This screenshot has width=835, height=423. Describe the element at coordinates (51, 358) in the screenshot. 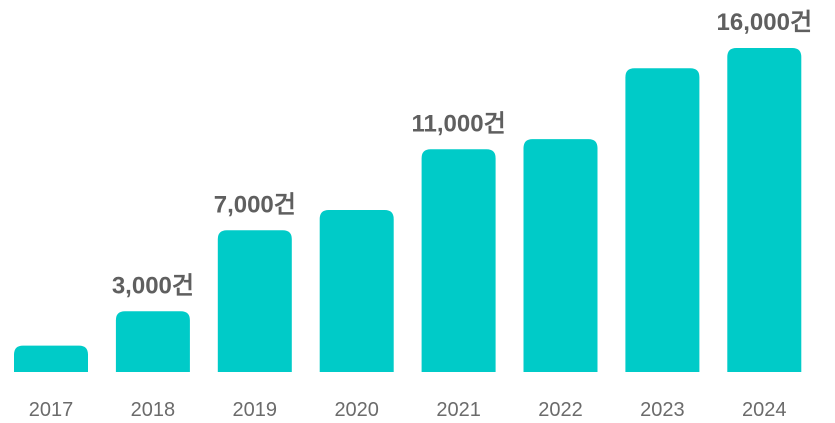

I see `bar-2017` at that location.